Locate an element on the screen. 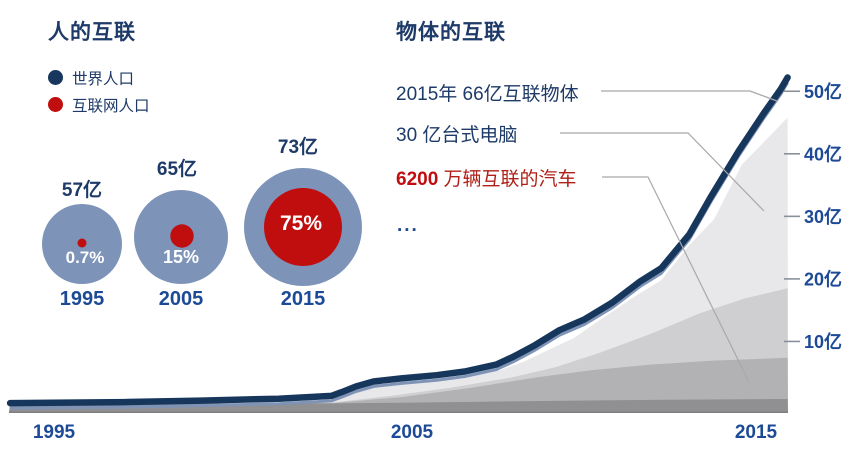  population-legend: 世界人口 互联网人口 is located at coordinates (99, 91).